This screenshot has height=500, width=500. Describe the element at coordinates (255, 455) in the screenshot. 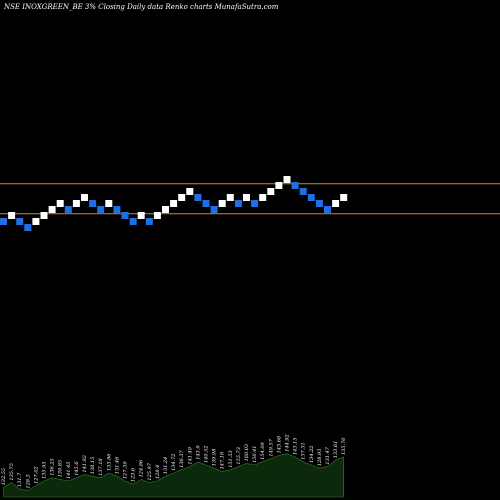

I see `volume-label: 156.41` at that location.